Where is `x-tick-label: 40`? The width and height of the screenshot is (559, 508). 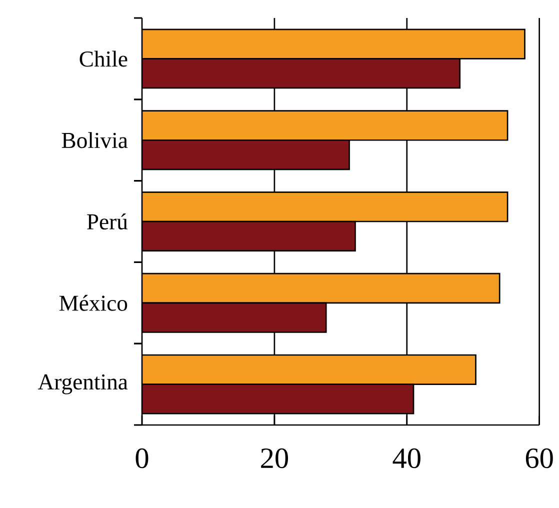 x-tick-label: 40 is located at coordinates (406, 458).